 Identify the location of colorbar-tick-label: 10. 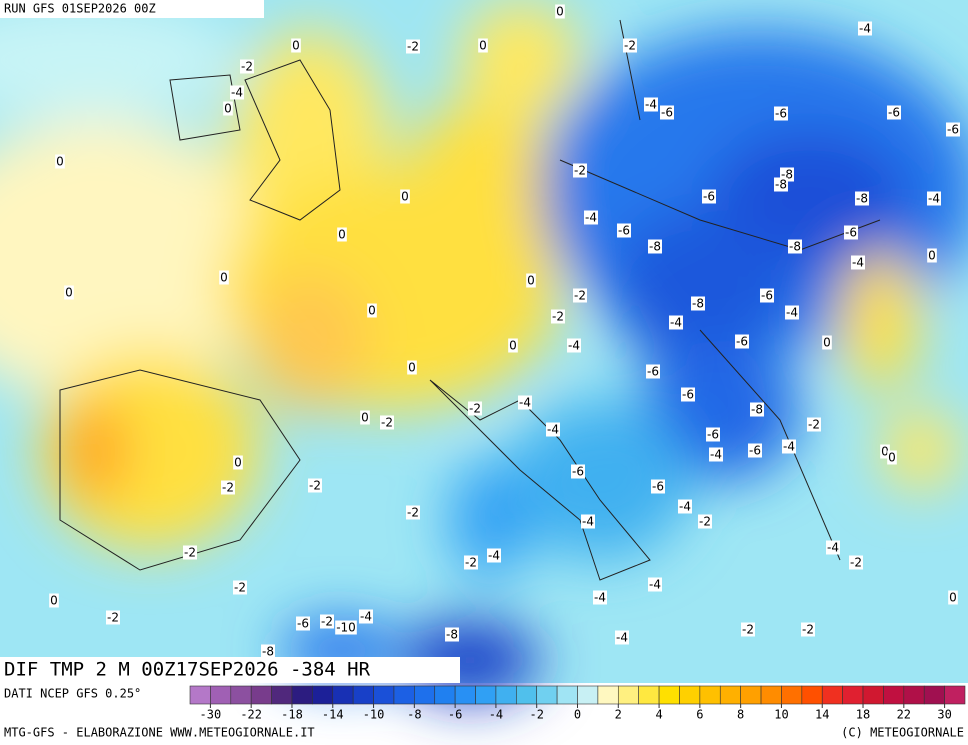
(781, 715).